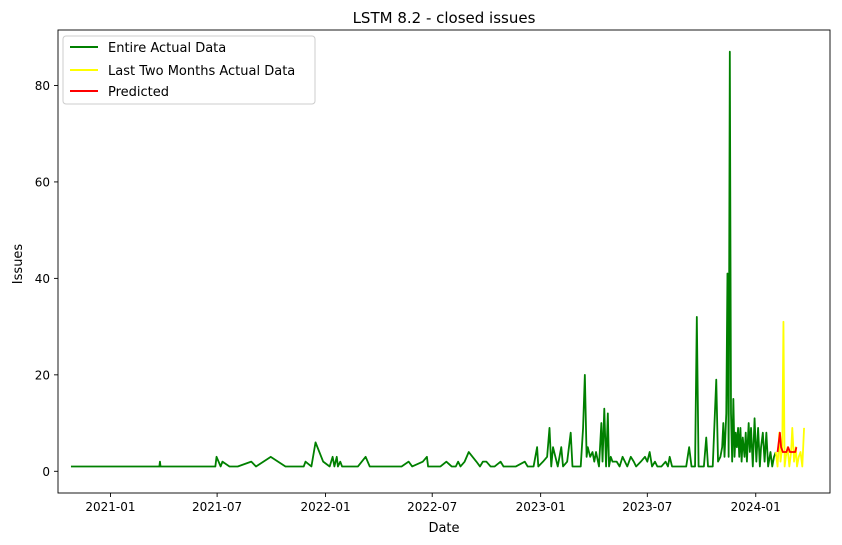 The height and width of the screenshot is (545, 842). Describe the element at coordinates (789, 394) in the screenshot. I see `last-two-months-actual-data-line` at that location.